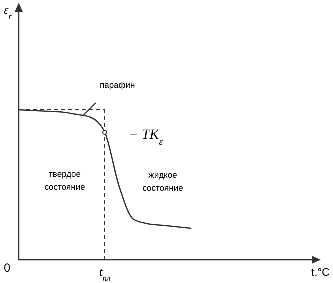  I want to click on text: t$_{пл}$, so click(105, 273).